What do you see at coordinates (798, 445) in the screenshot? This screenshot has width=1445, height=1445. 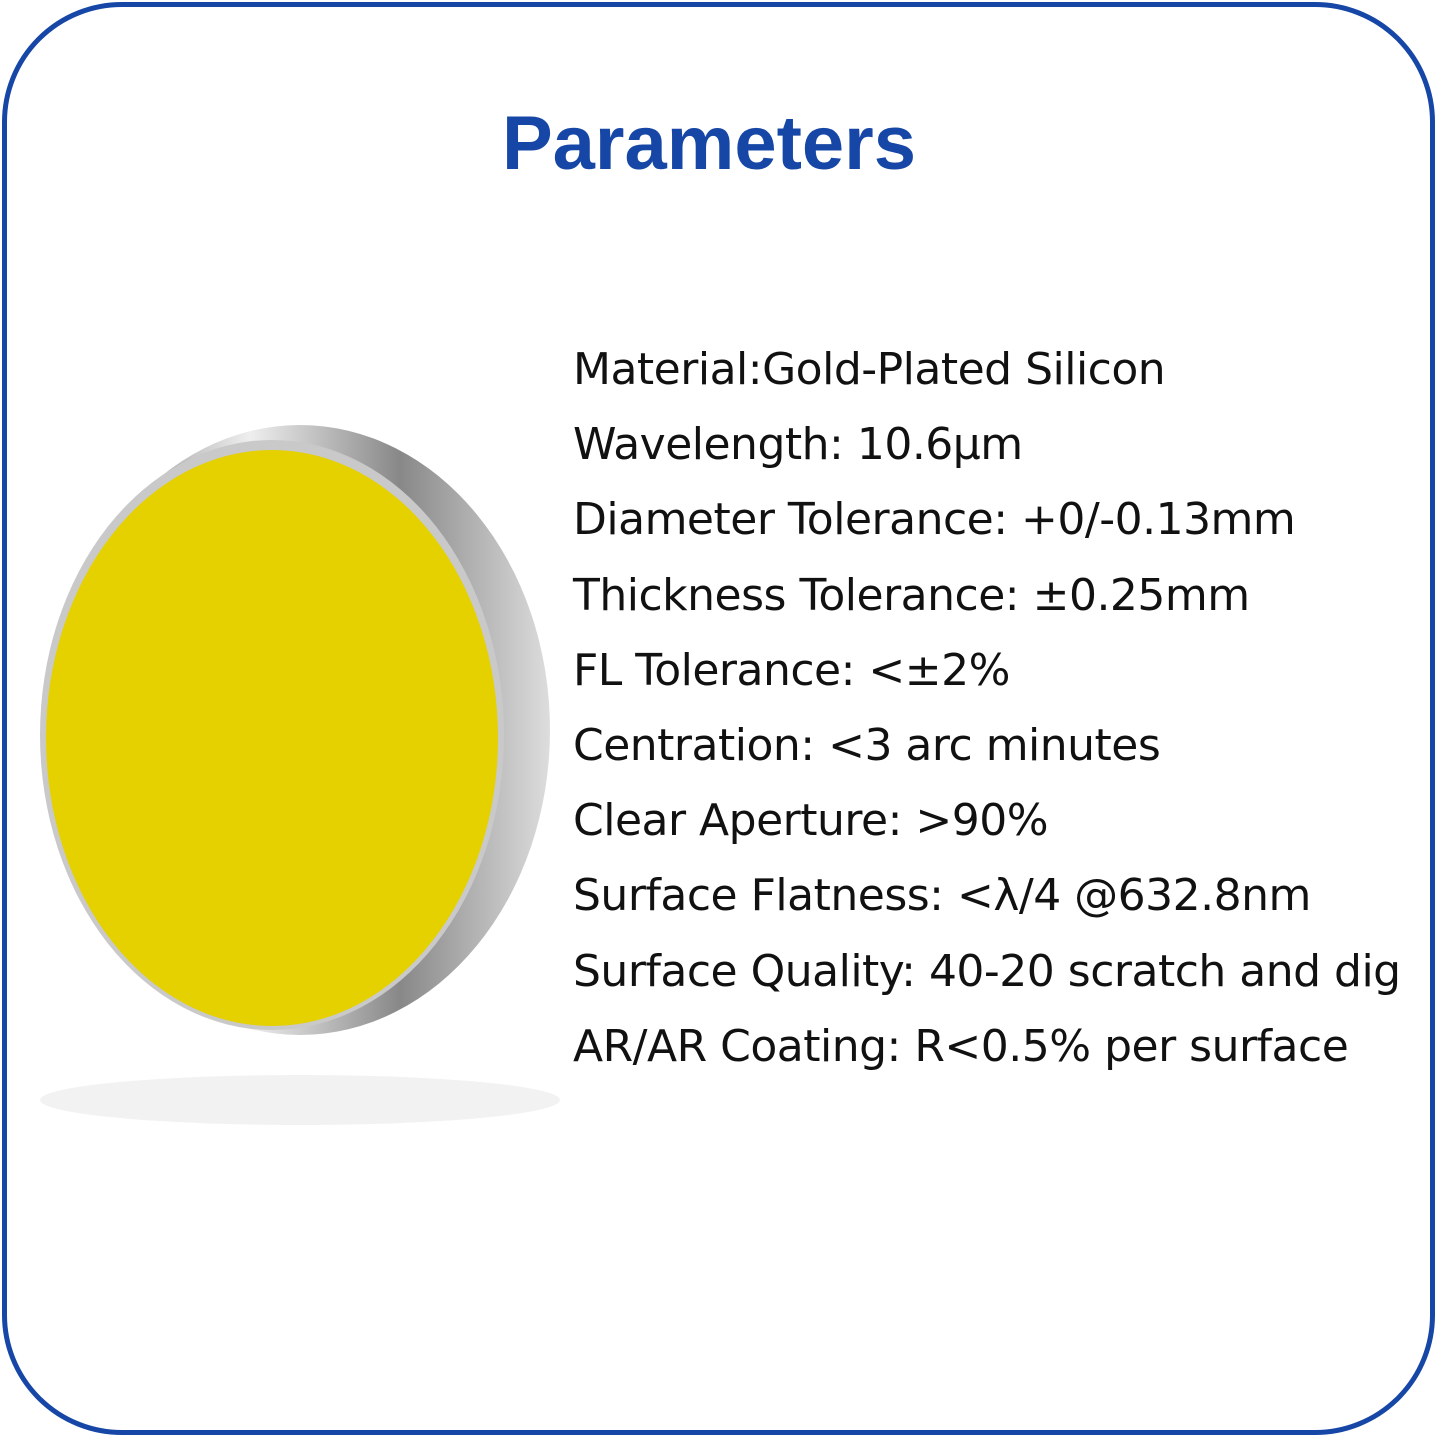 I see `spec-item: Wavelength: 10.6μm` at bounding box center [798, 445].